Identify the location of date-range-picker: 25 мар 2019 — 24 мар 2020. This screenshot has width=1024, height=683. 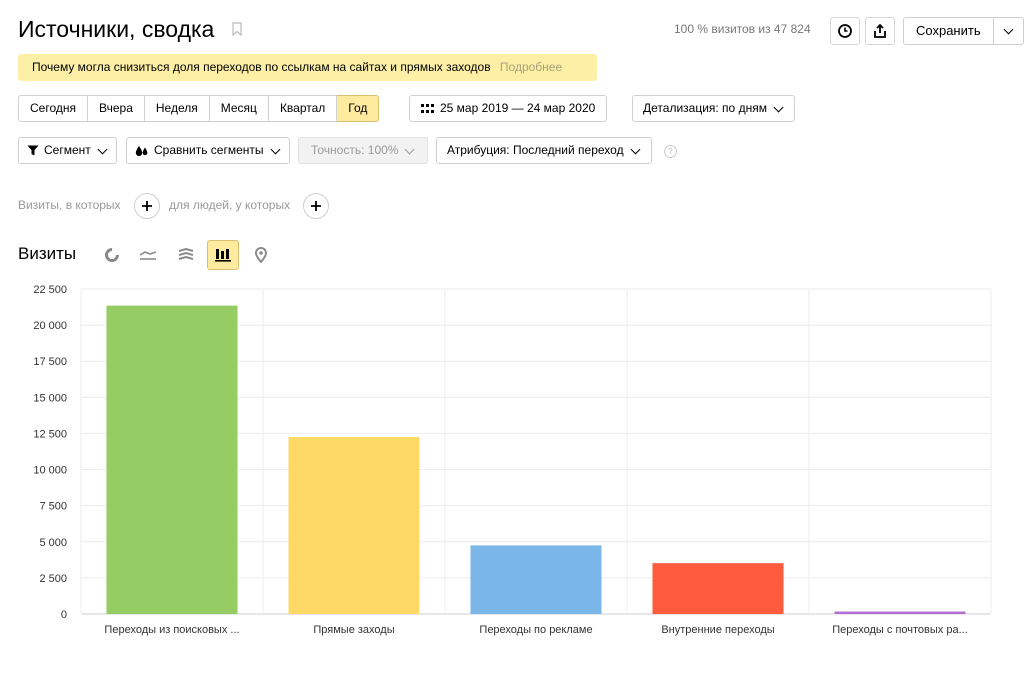
(508, 108).